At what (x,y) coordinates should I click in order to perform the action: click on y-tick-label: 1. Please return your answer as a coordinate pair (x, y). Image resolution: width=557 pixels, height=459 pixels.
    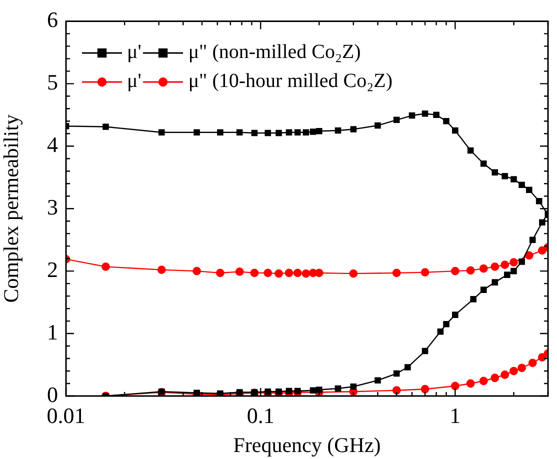
    Looking at the image, I should click on (52, 331).